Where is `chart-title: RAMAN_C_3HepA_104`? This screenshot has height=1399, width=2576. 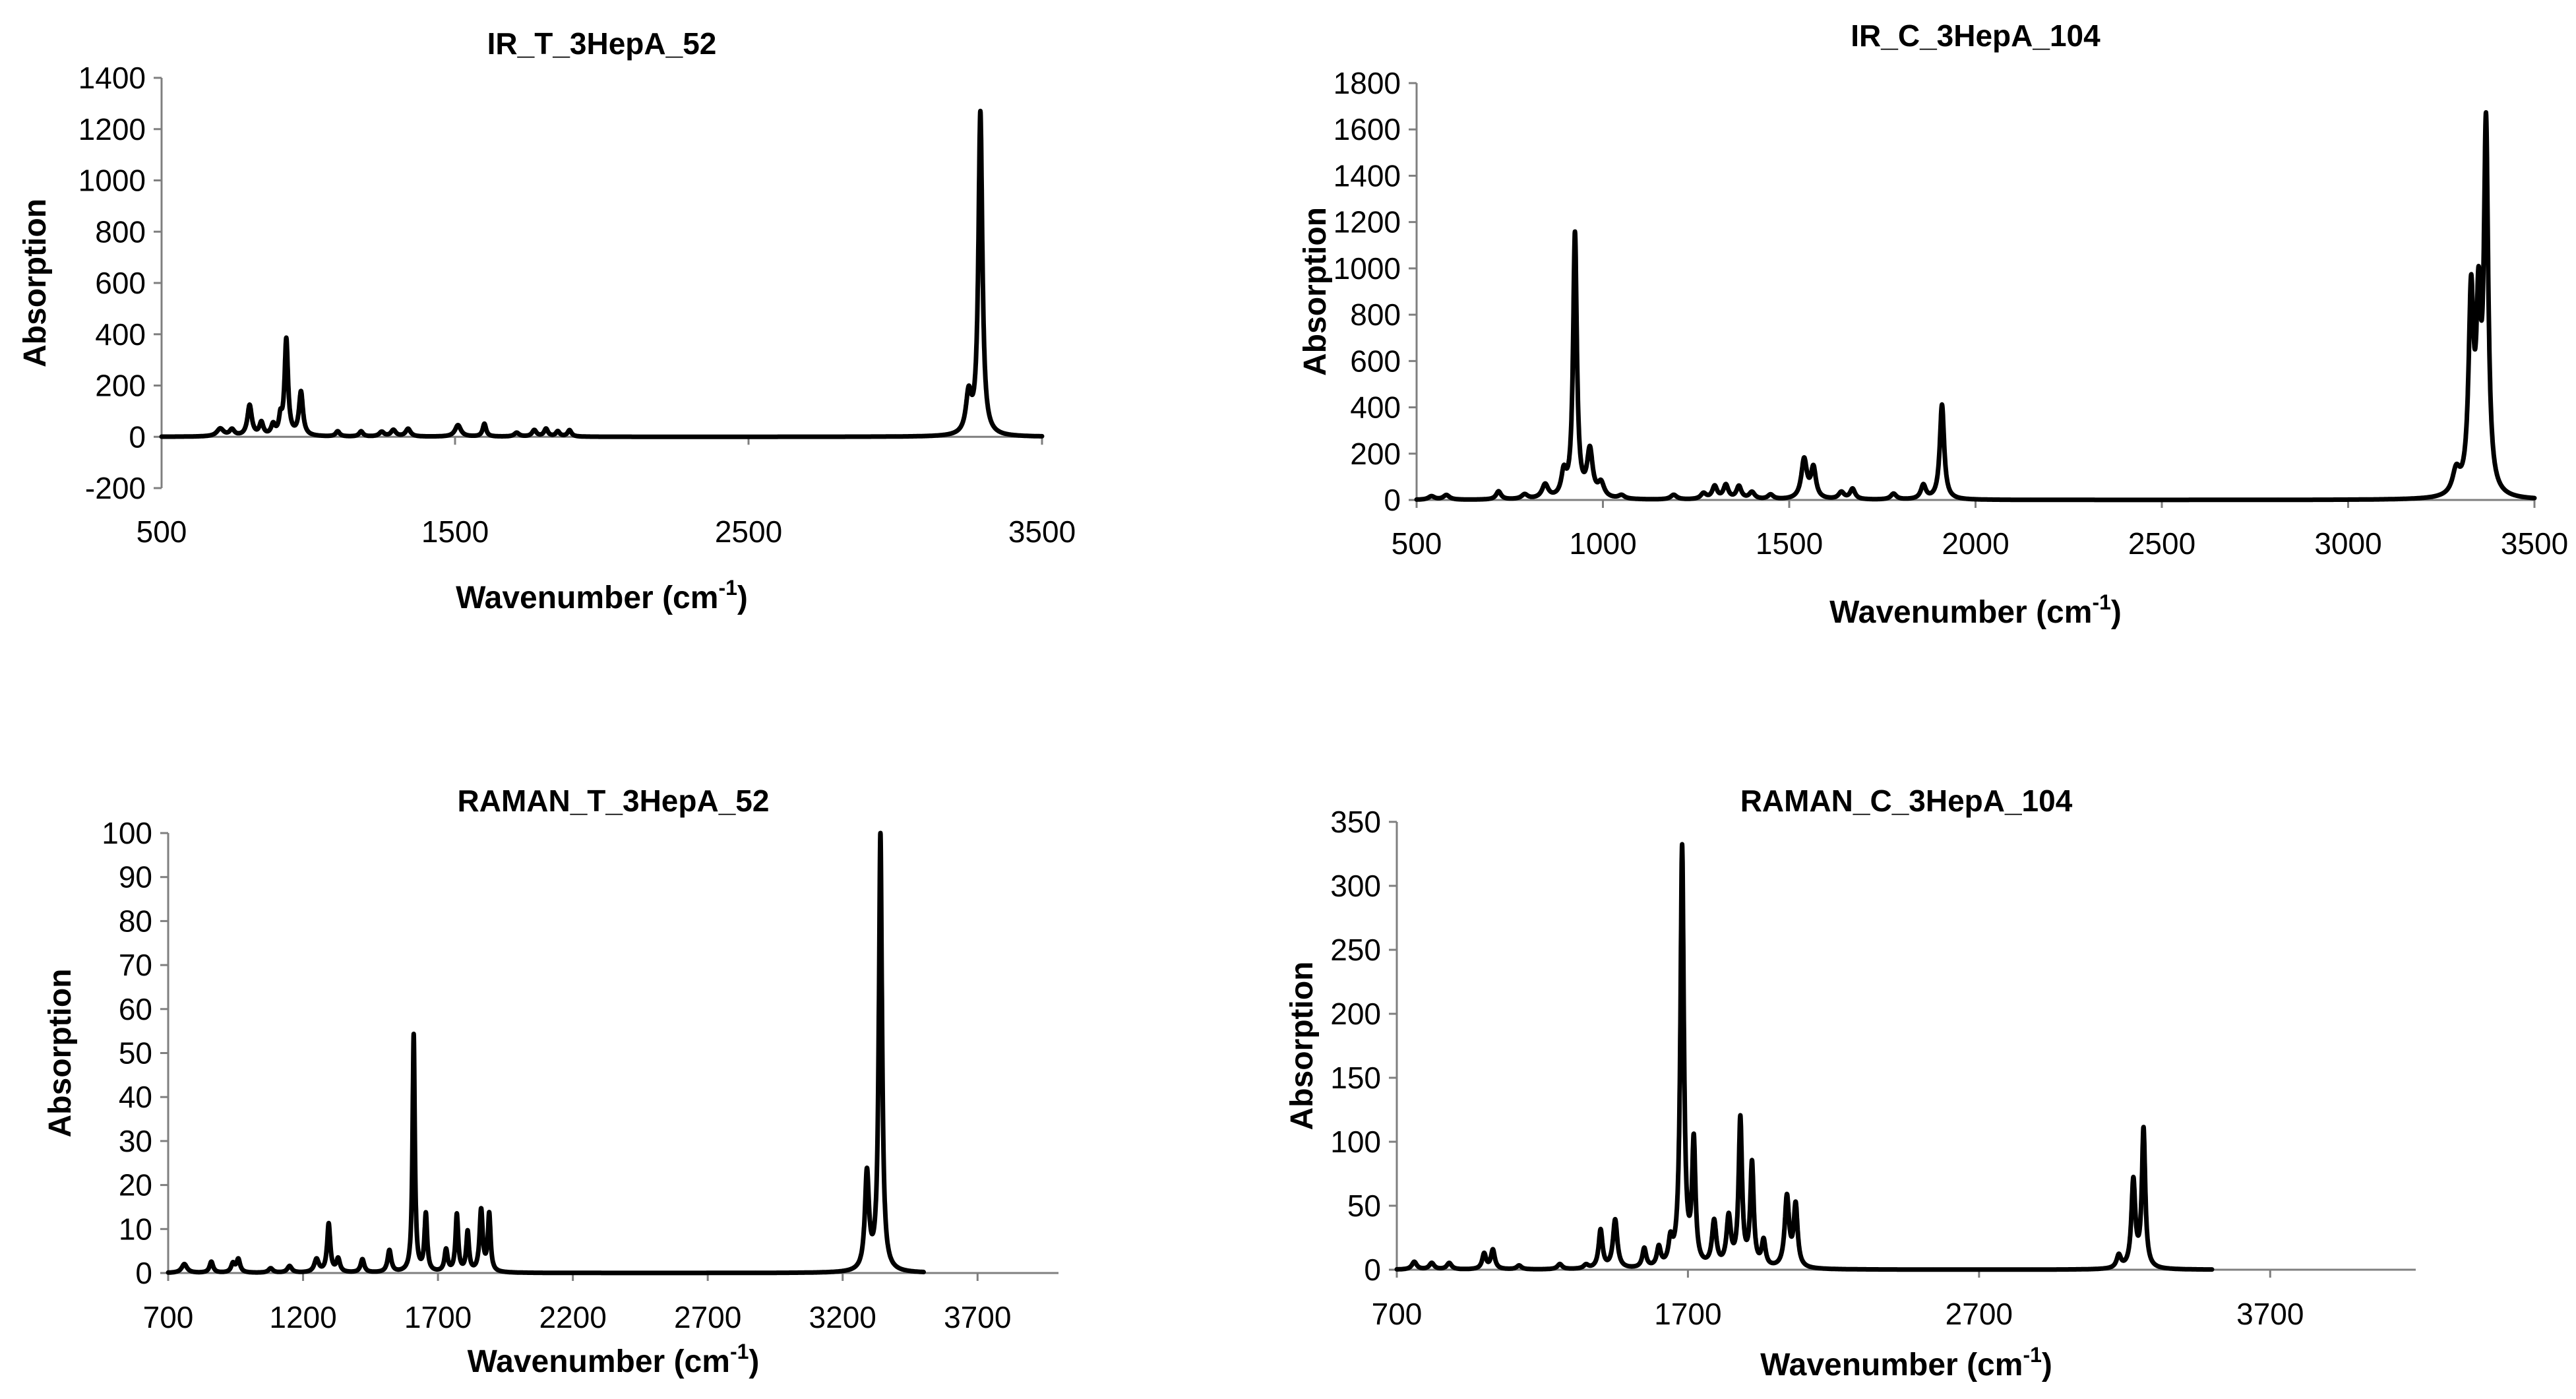 chart-title: RAMAN_C_3HepA_104 is located at coordinates (1906, 801).